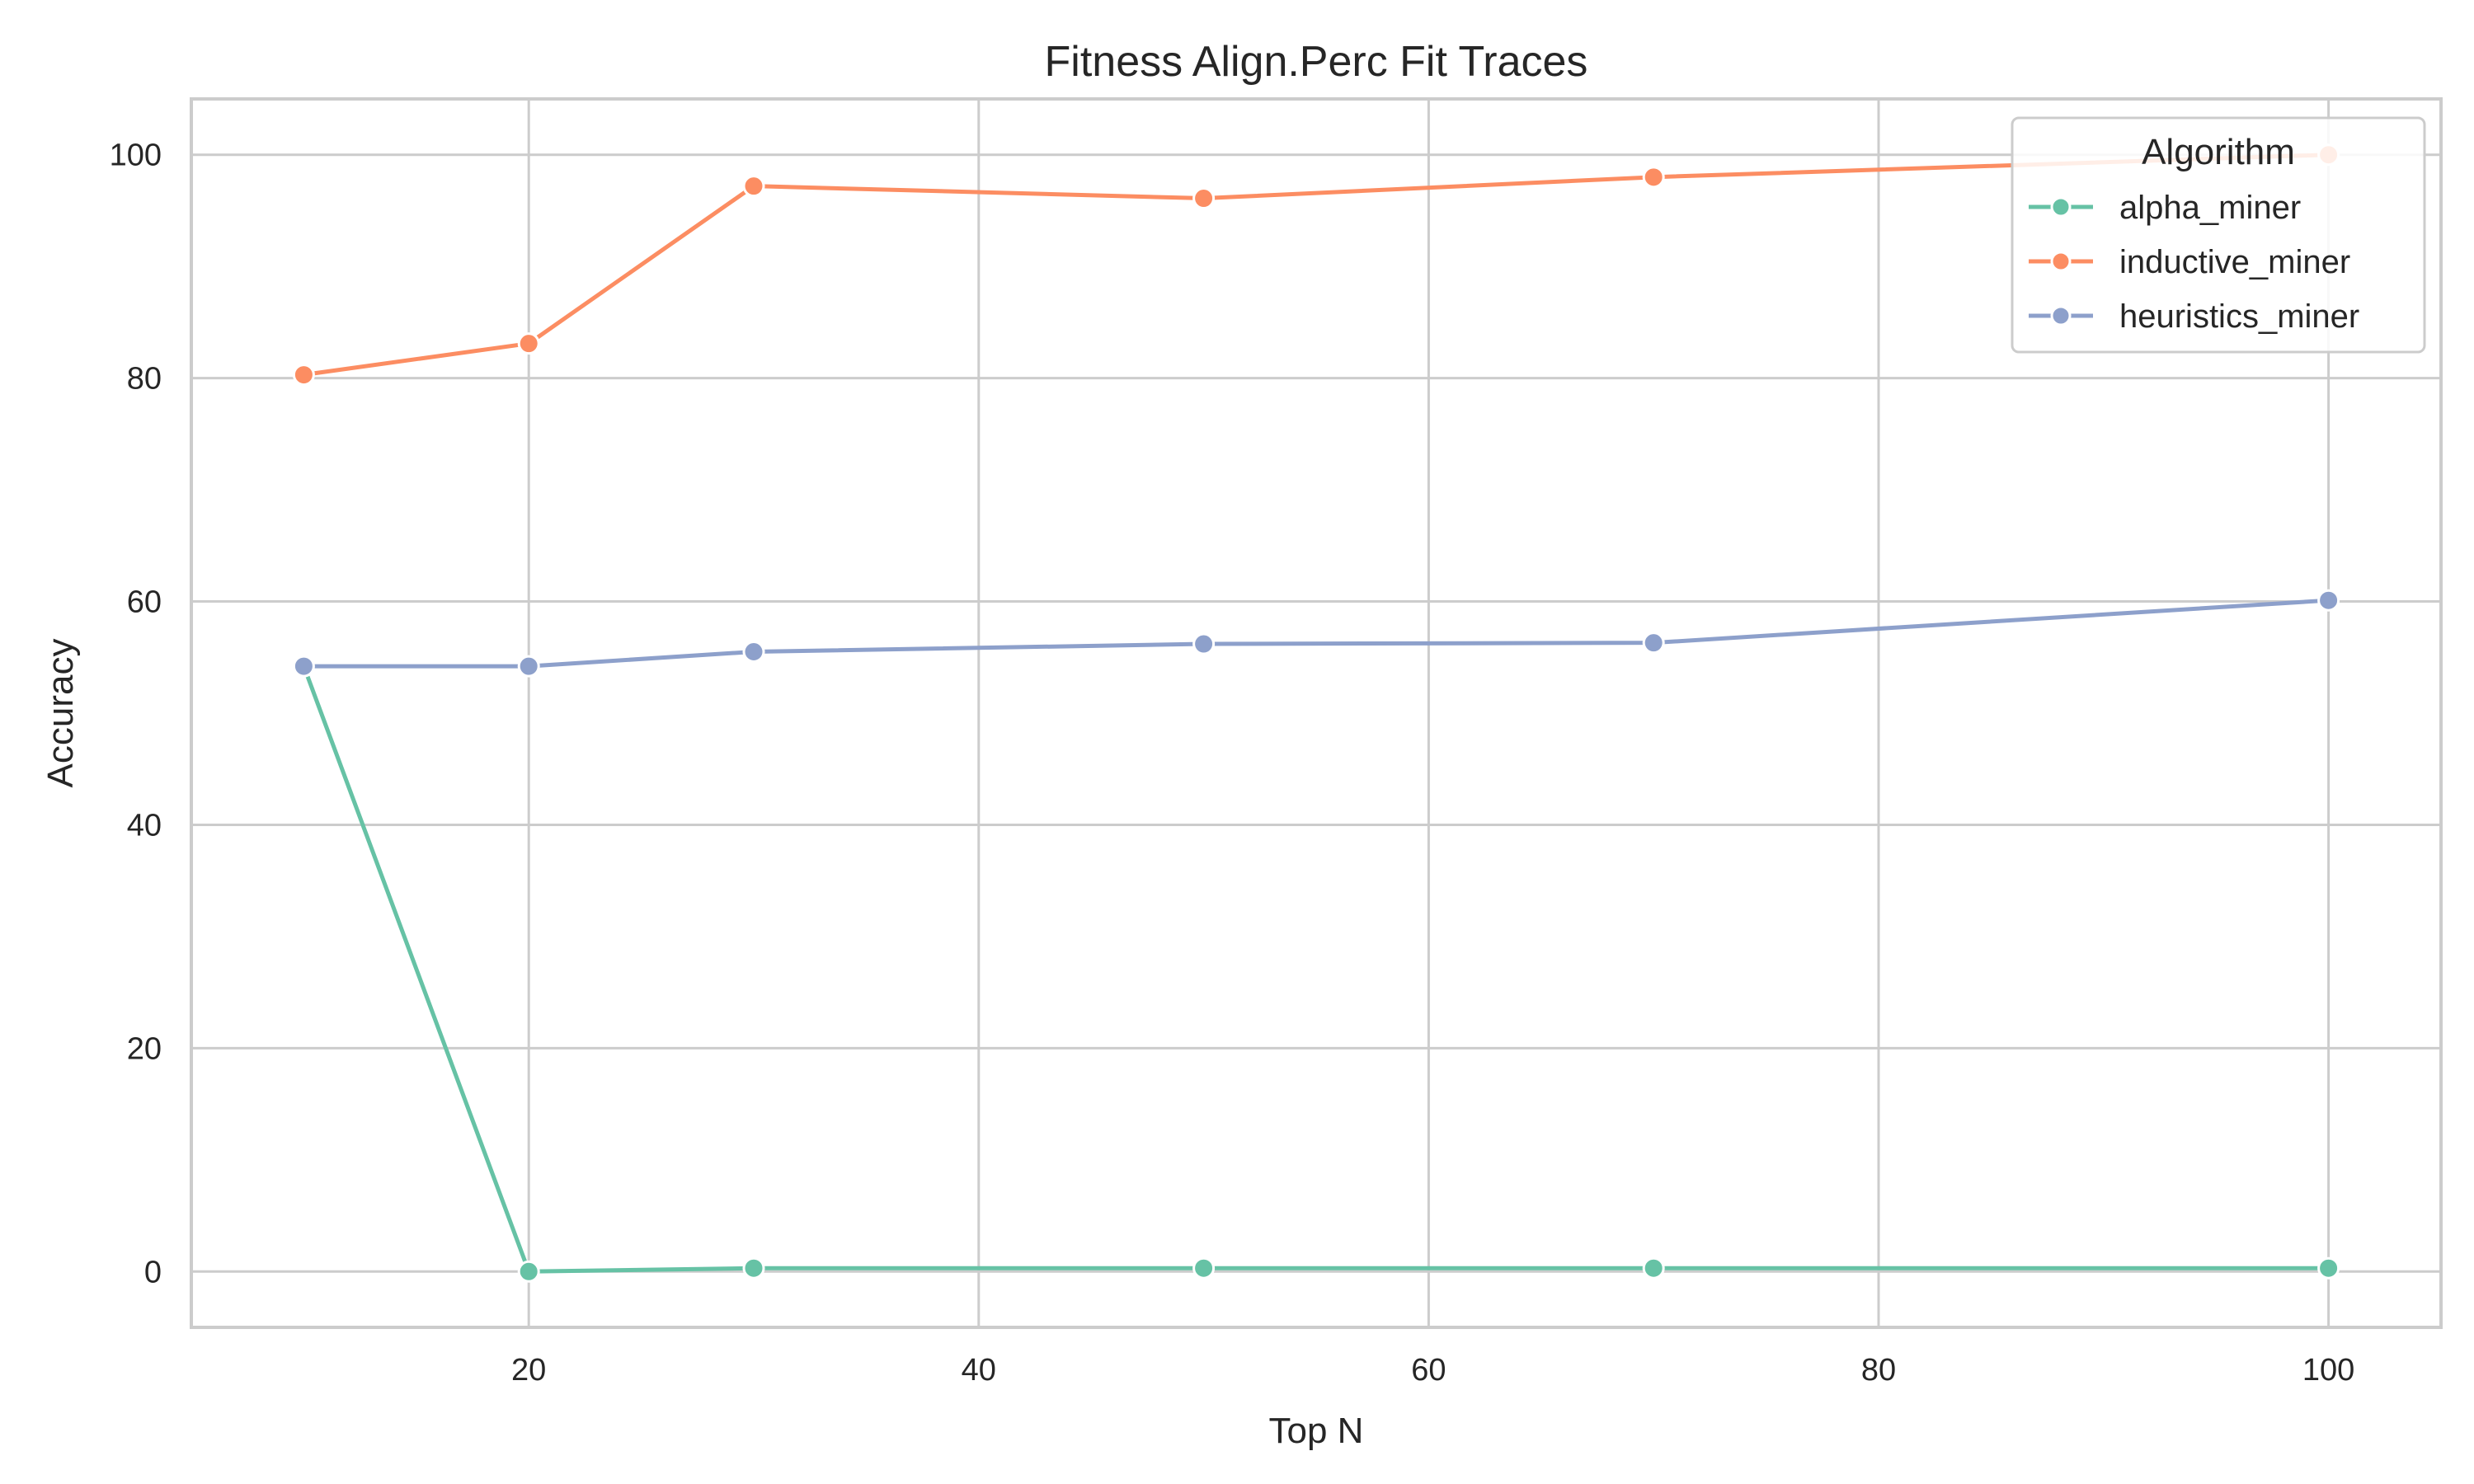 The height and width of the screenshot is (1484, 2474). I want to click on x-tick-label: 80, so click(1878, 1370).